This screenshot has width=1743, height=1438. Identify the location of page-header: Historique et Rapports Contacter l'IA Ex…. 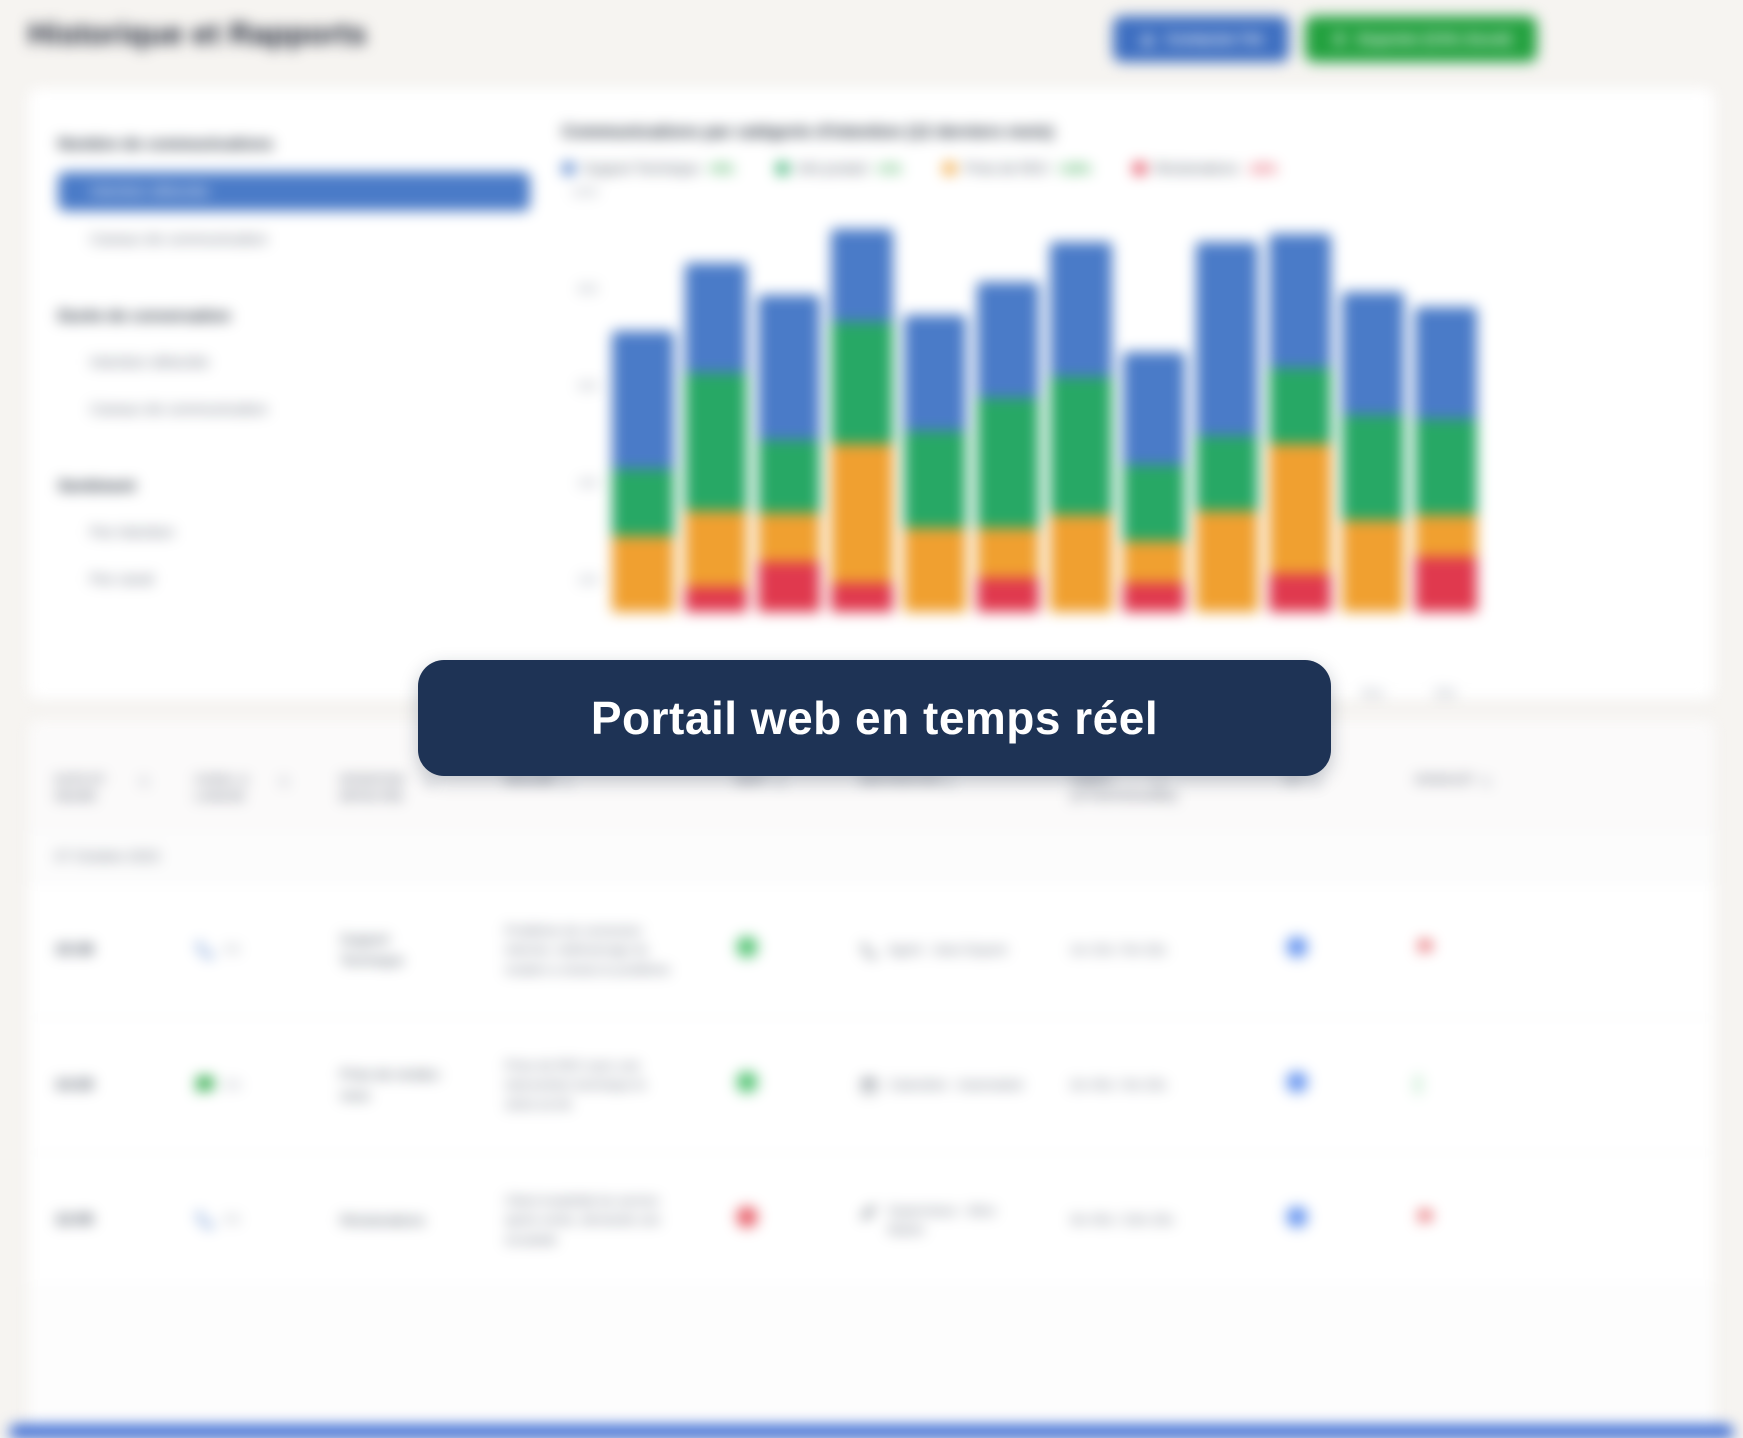
(871, 31).